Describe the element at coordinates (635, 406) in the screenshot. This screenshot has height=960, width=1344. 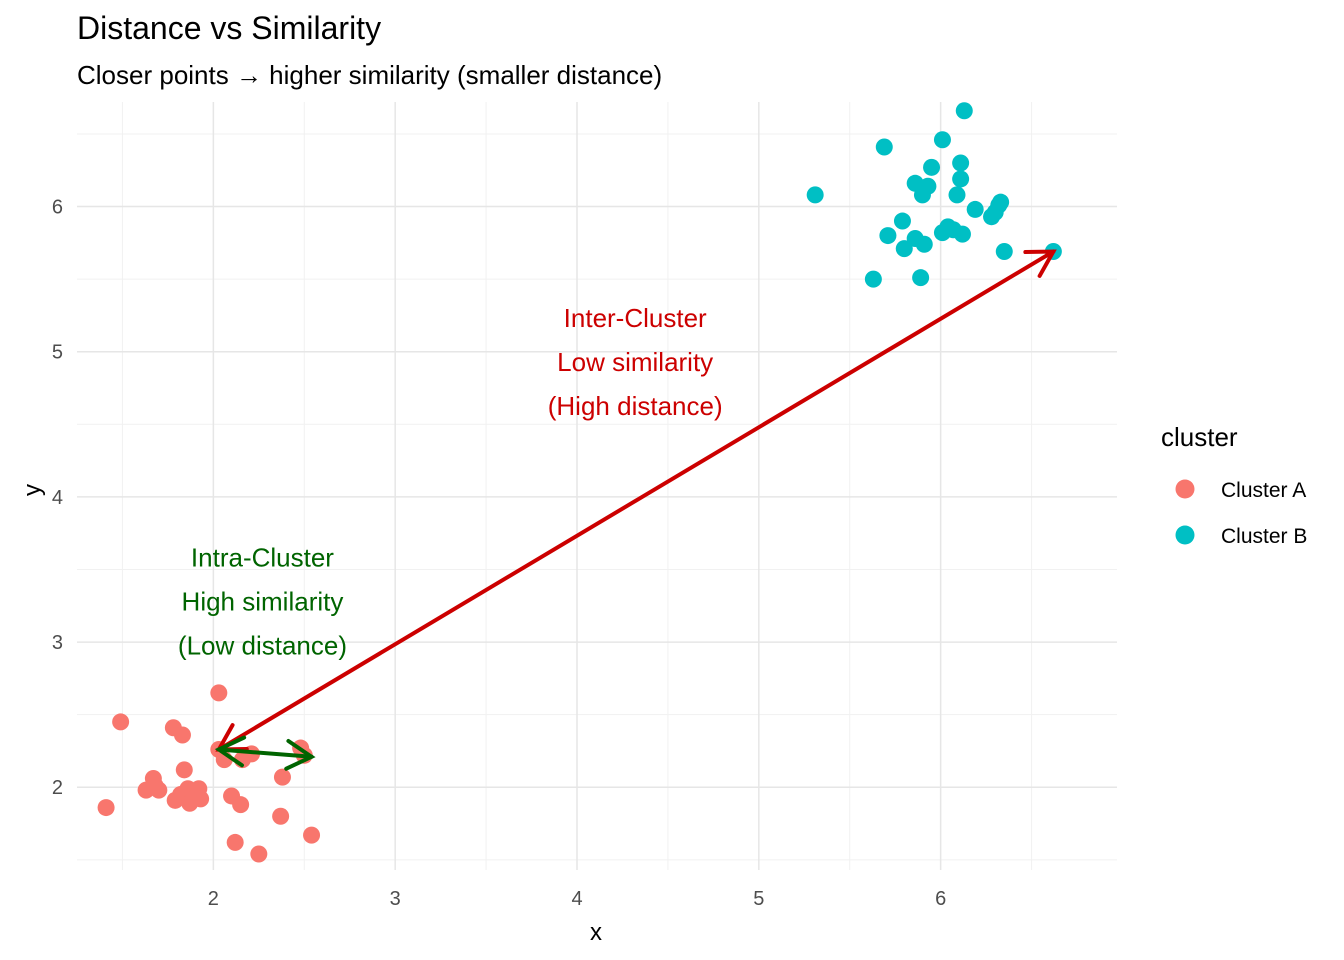
I see `annotation-line: (High distance)` at that location.